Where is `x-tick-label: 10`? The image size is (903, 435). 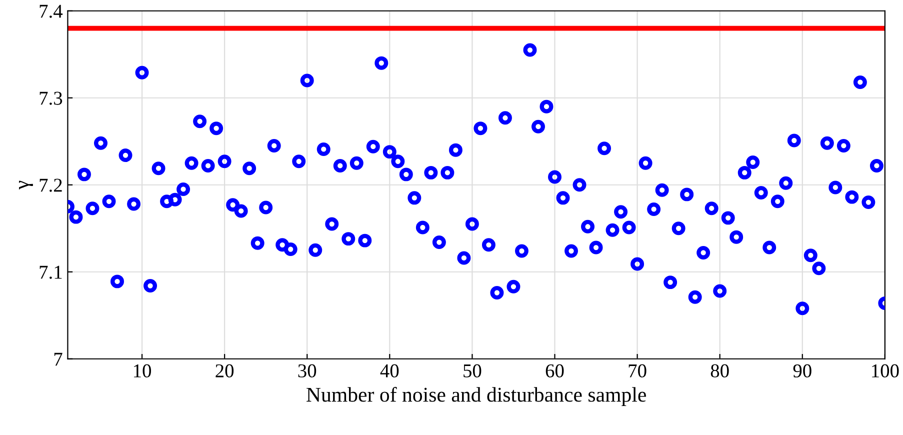
x-tick-label: 10 is located at coordinates (142, 371).